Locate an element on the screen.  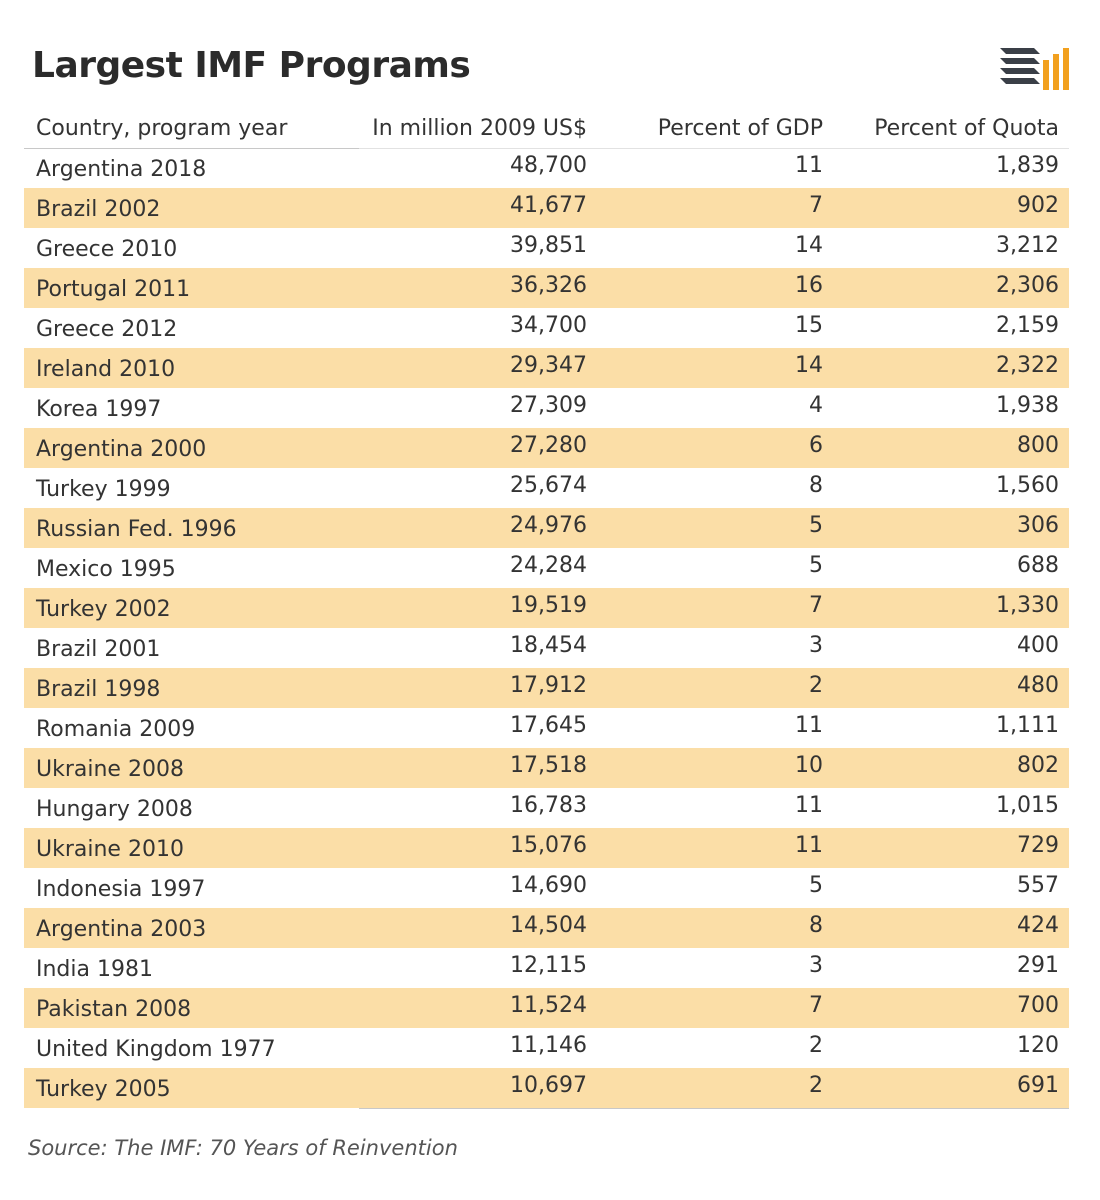
table-row: Turkey 1999 25,674 8 1,560 is located at coordinates (546, 488).